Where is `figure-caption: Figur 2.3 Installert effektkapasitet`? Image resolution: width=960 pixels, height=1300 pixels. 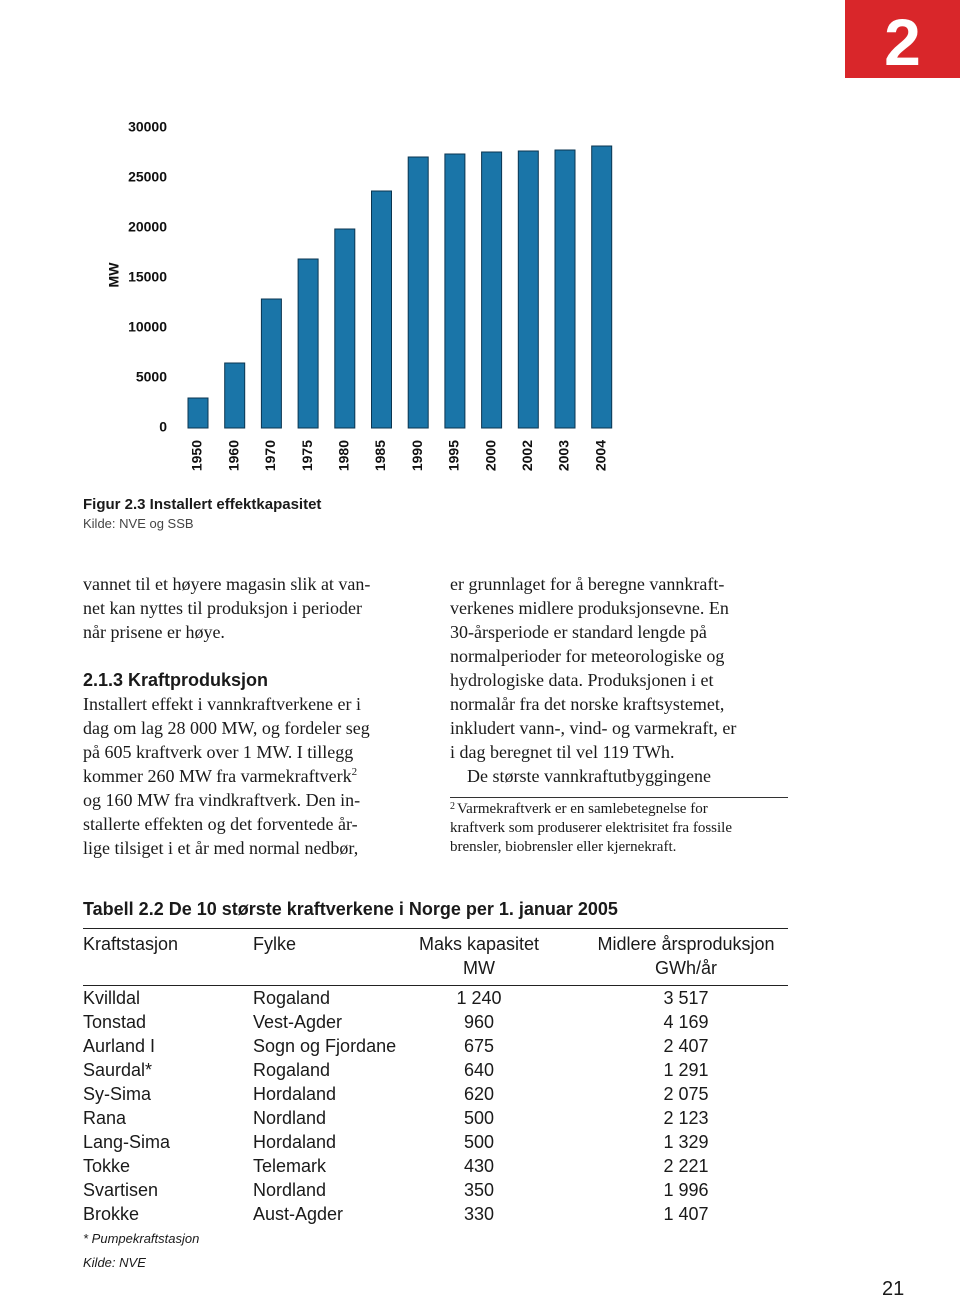
figure-caption: Figur 2.3 Installert effektkapasitet is located at coordinates (202, 504).